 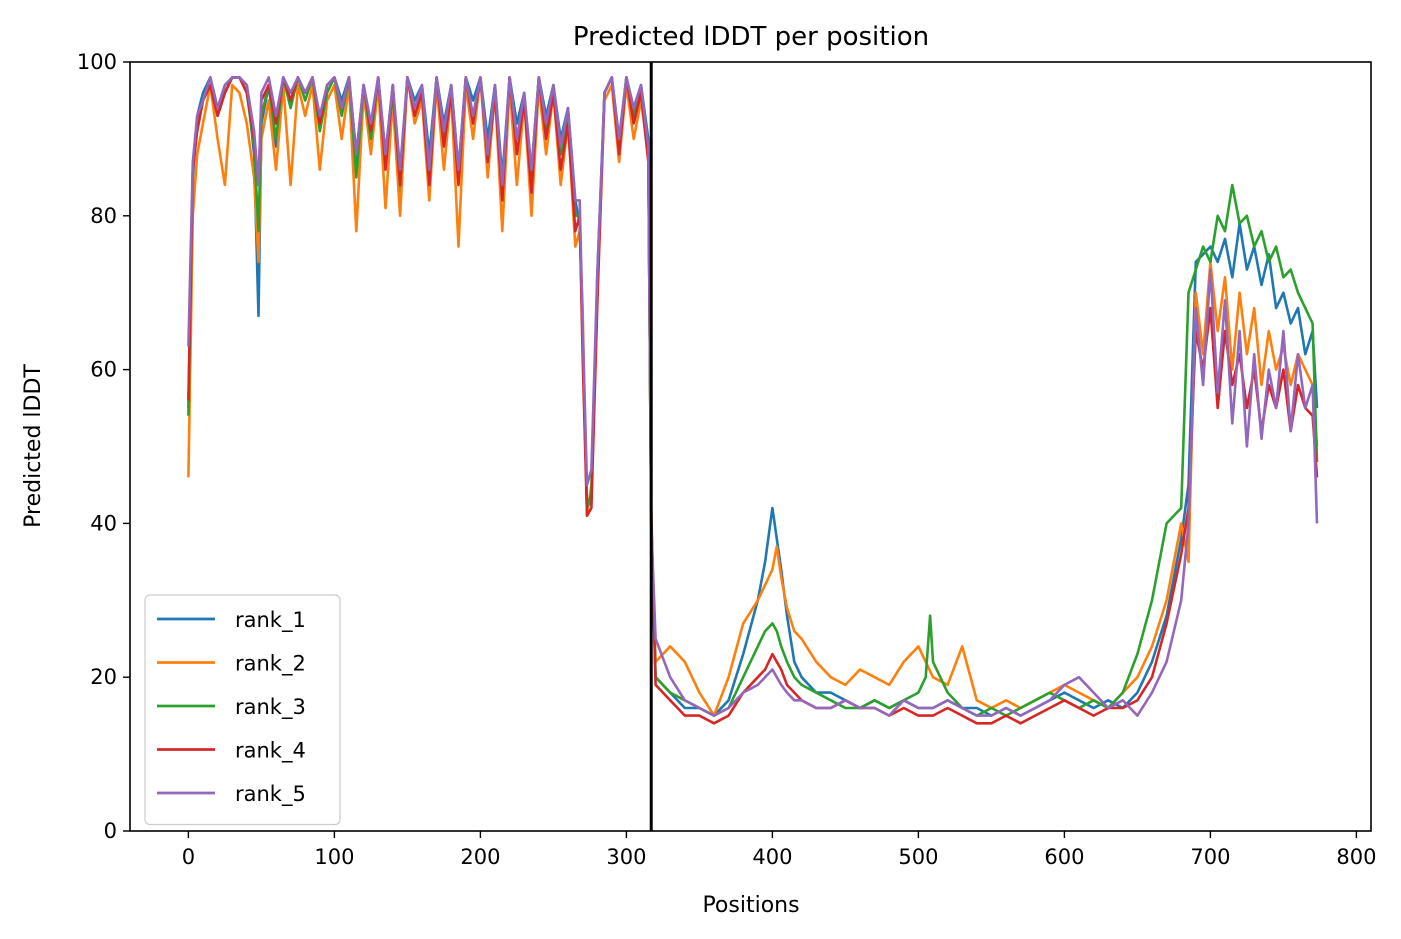 I want to click on y-axis-label: Predicted lDDT, so click(x=33, y=446).